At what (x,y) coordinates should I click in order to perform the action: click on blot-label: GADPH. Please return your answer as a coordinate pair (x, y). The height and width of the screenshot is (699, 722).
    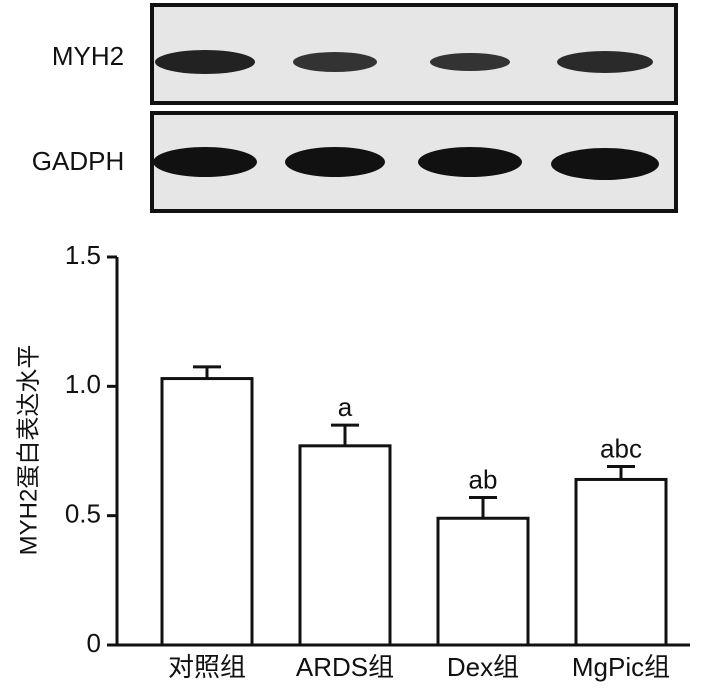
    Looking at the image, I should click on (78, 161).